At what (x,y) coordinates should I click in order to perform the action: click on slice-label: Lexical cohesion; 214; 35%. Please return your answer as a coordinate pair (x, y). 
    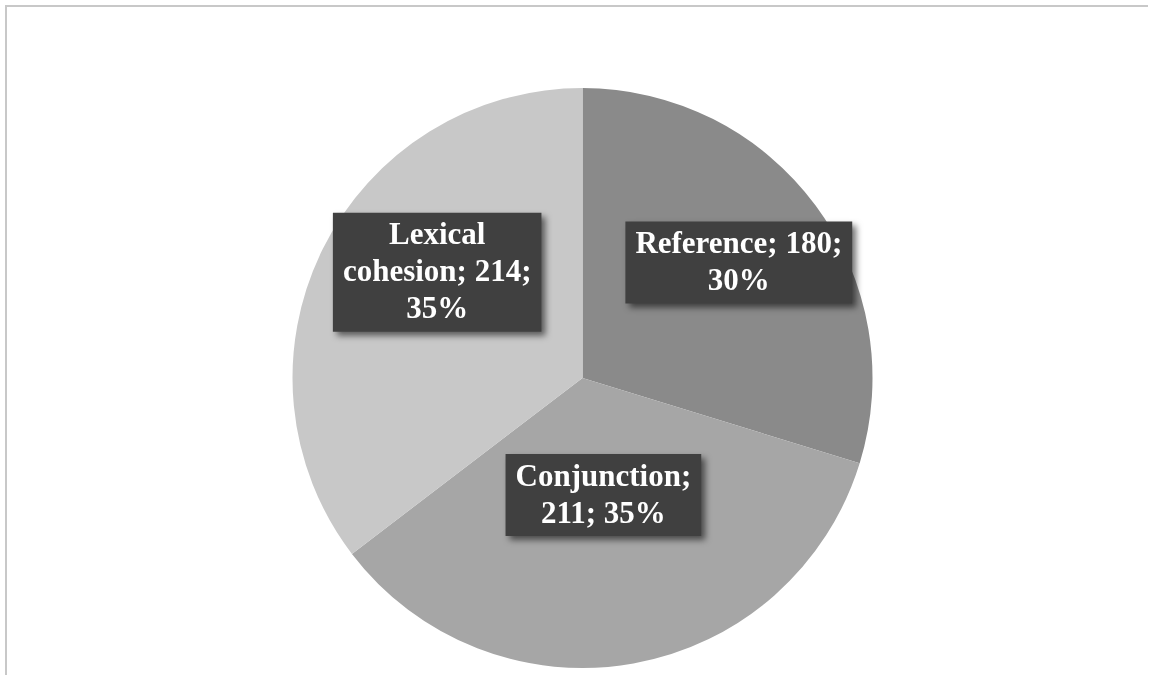
    Looking at the image, I should click on (437, 271).